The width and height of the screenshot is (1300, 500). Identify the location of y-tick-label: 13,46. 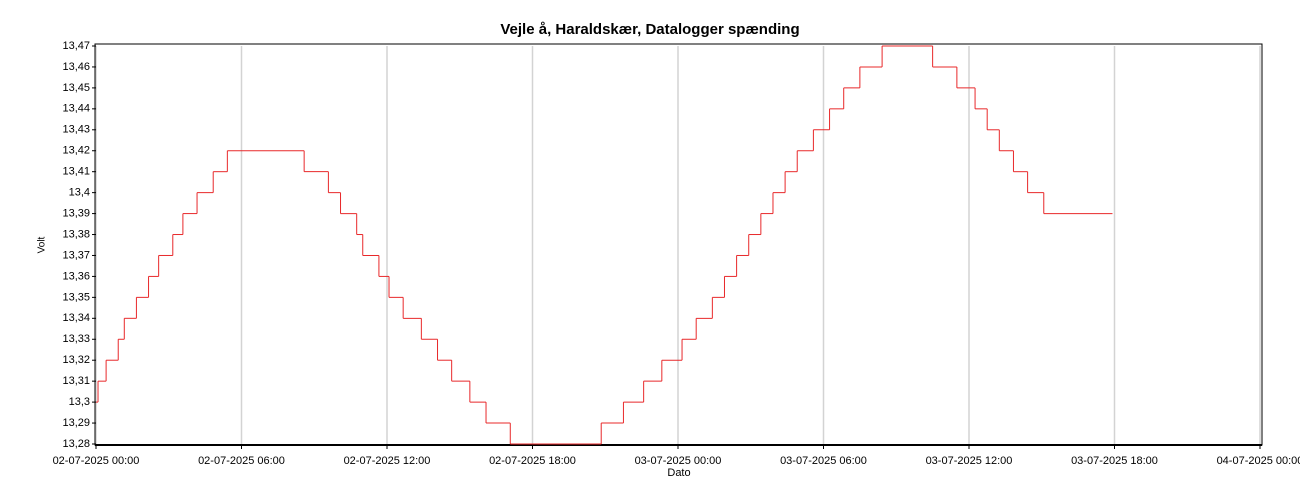
(76, 67).